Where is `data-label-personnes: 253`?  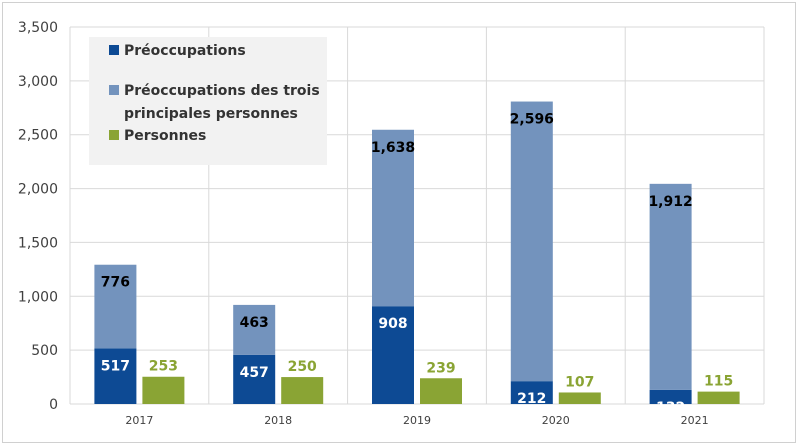 data-label-personnes: 253 is located at coordinates (163, 367).